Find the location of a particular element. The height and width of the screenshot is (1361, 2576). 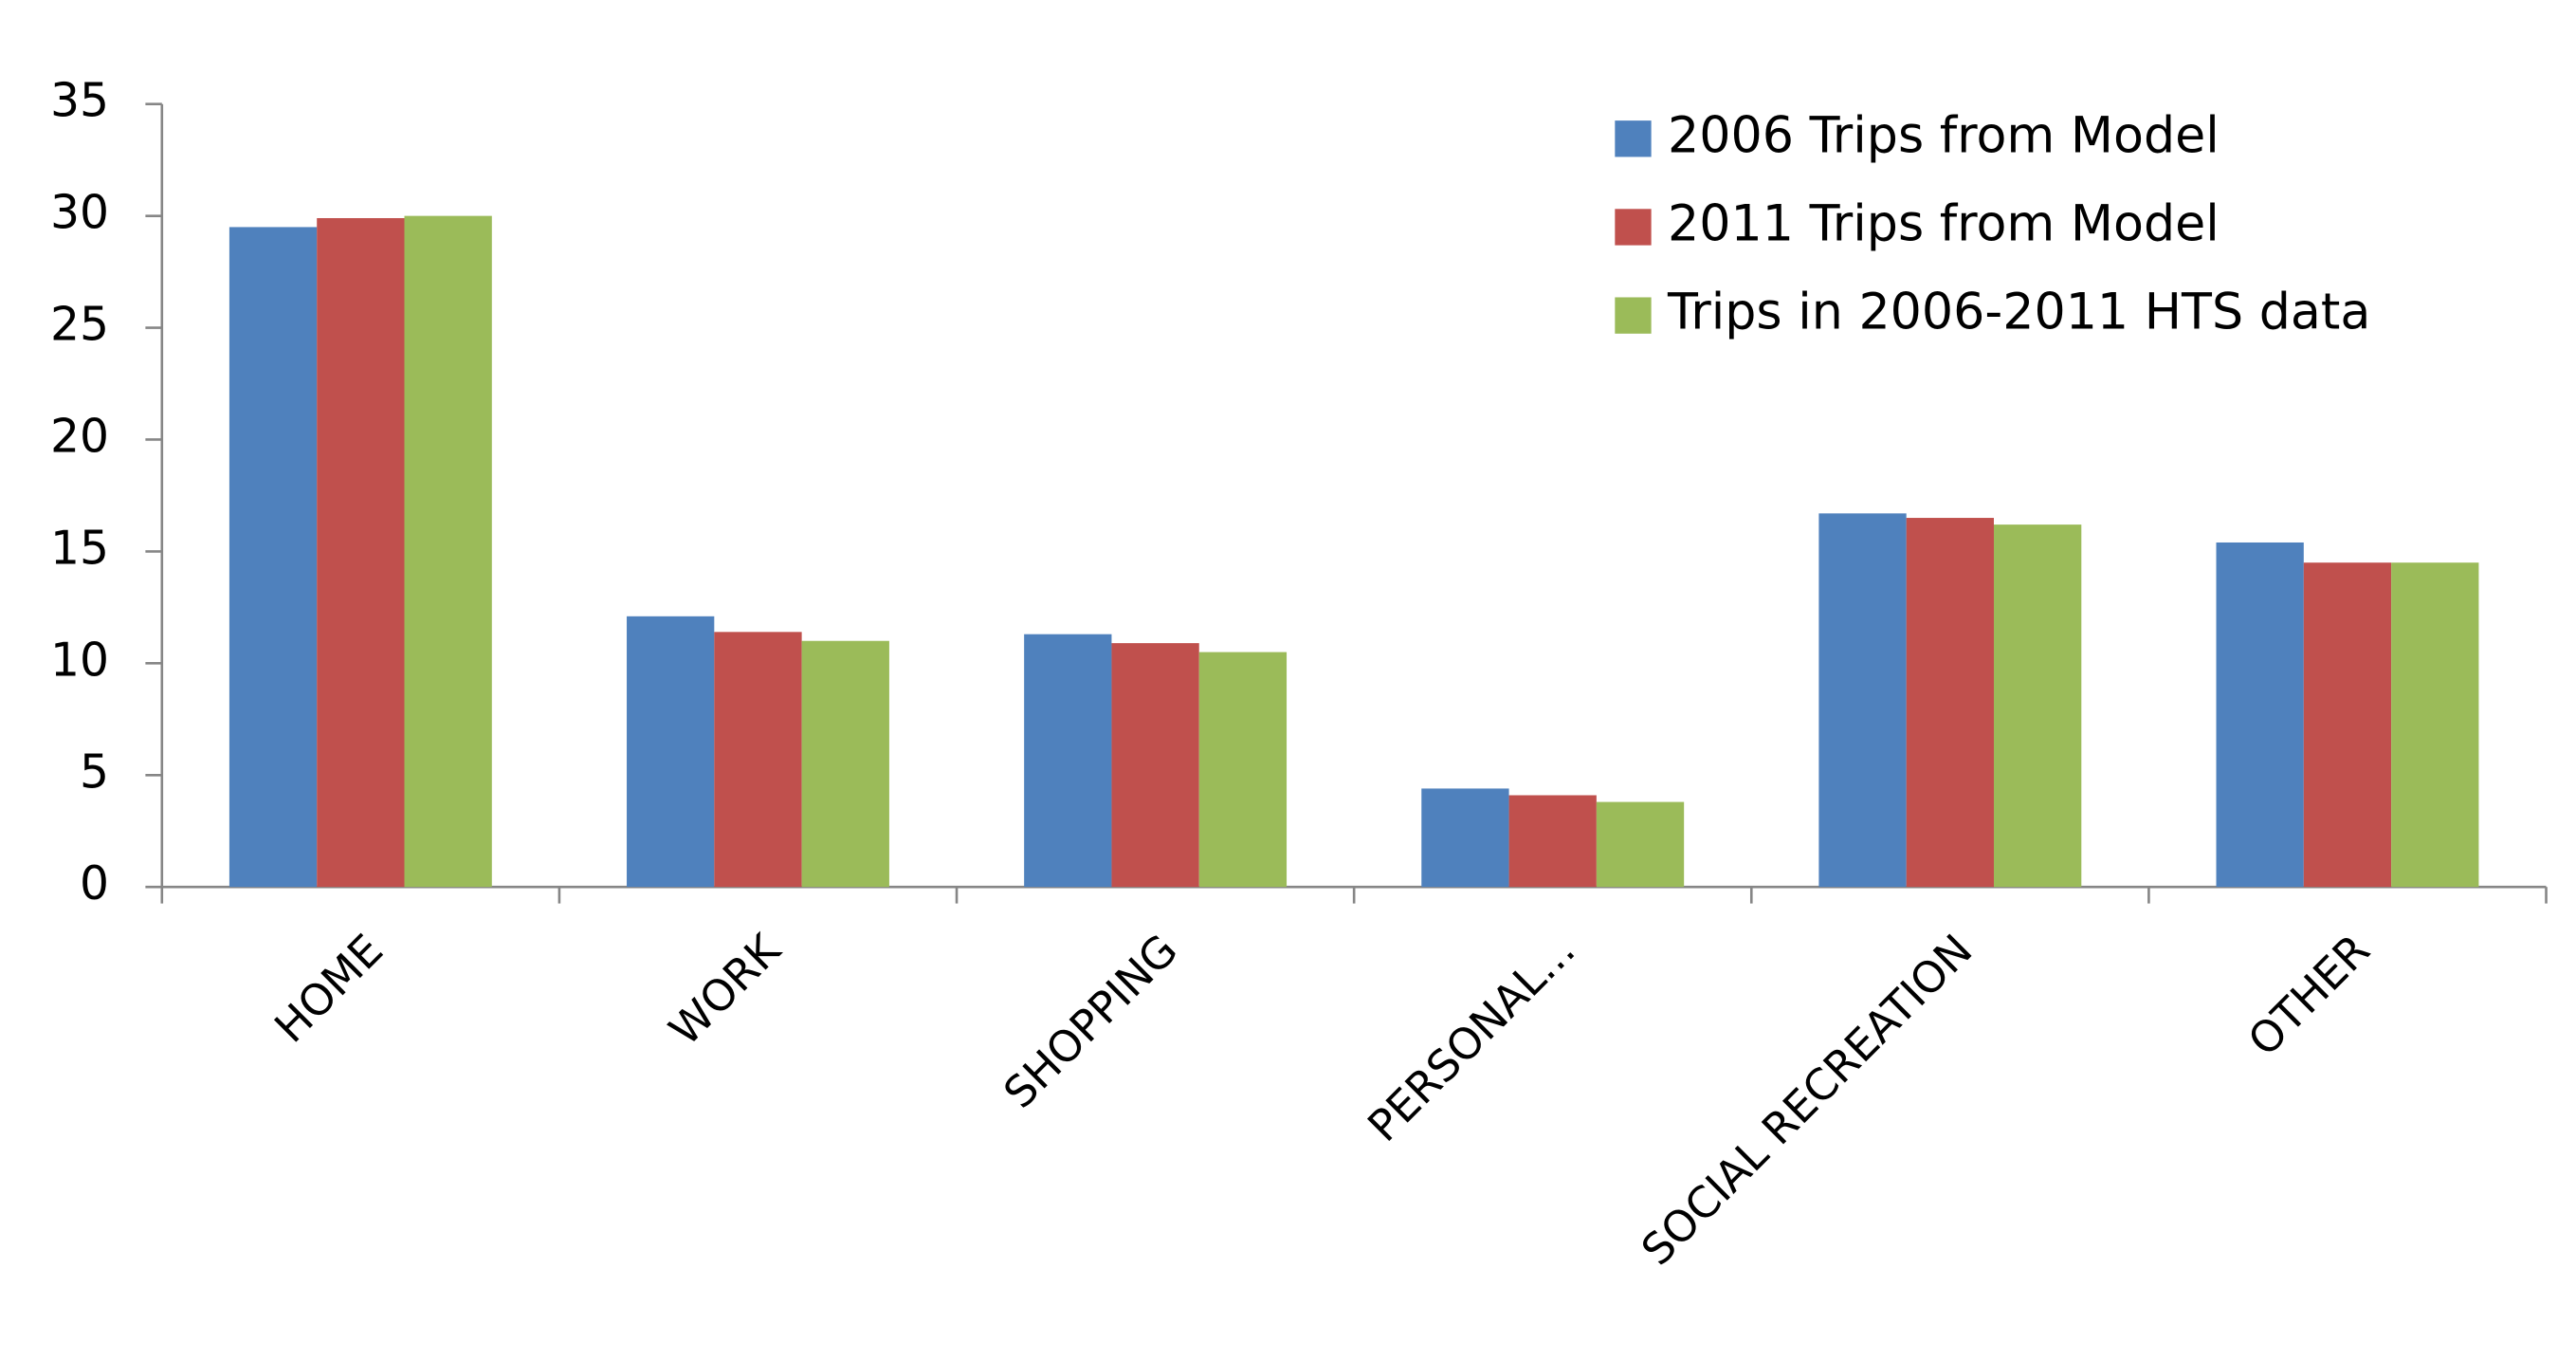

legend-label: Trips in 2006-2011 HTS data is located at coordinates (2018, 313).